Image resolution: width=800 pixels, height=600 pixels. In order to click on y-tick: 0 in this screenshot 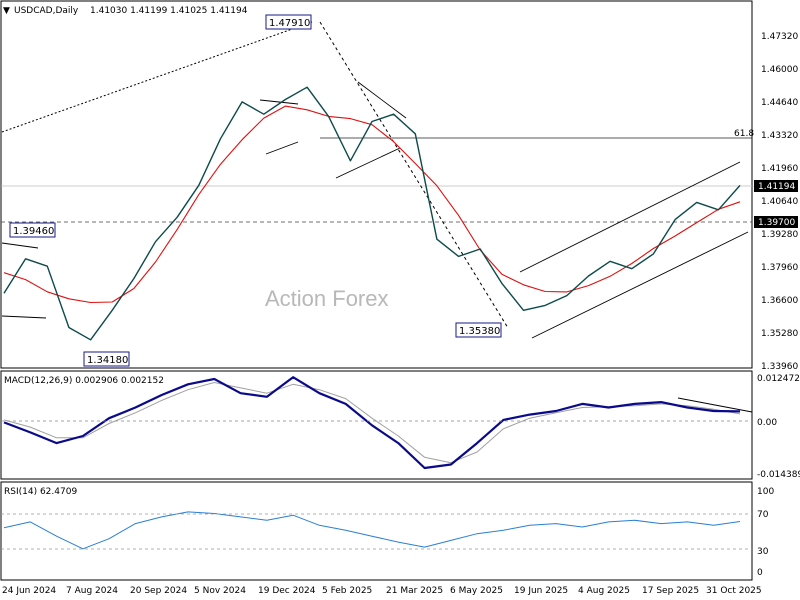, I will do `click(760, 573)`.